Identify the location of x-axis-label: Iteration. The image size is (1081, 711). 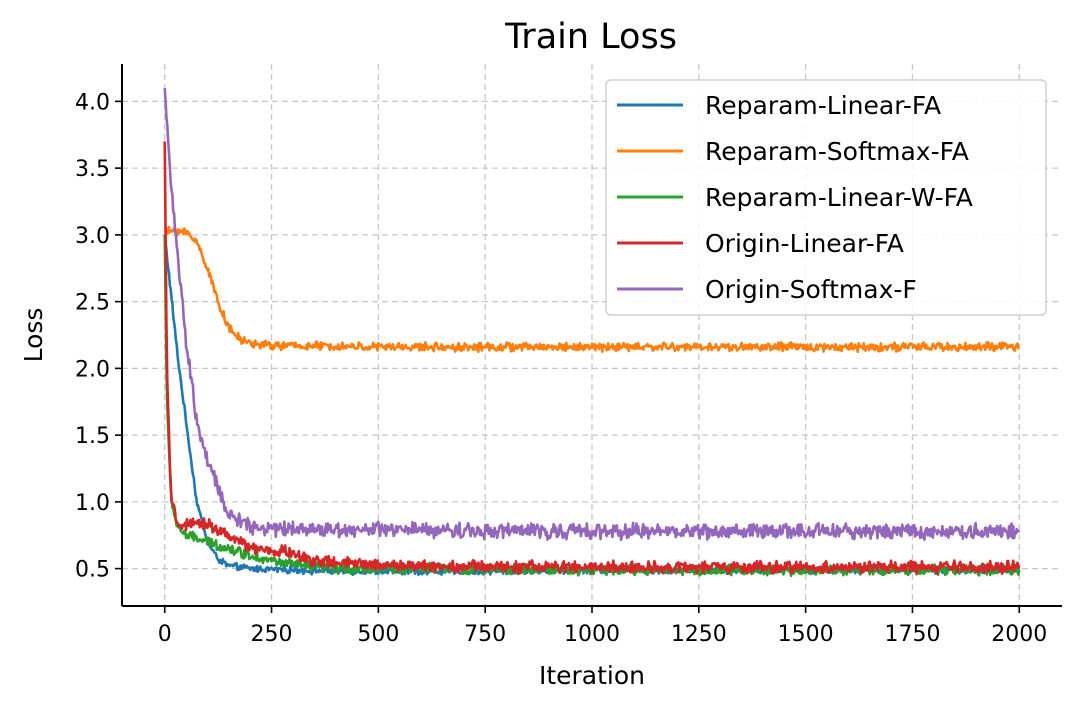
(592, 675).